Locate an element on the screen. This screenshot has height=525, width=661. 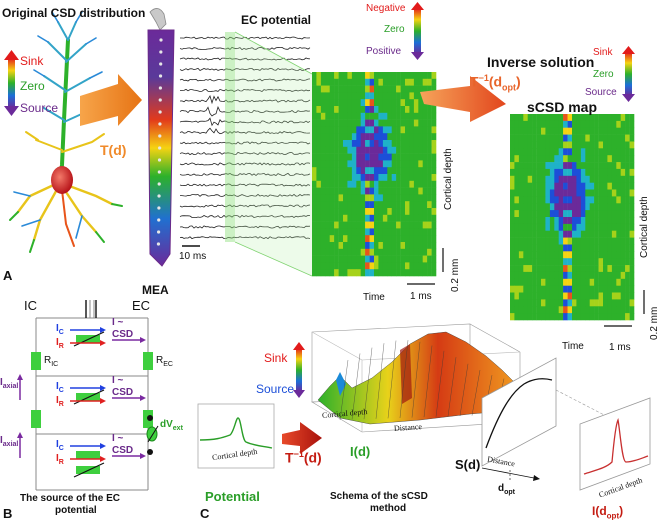
r-ec-label: REC is located at coordinates (164, 362).